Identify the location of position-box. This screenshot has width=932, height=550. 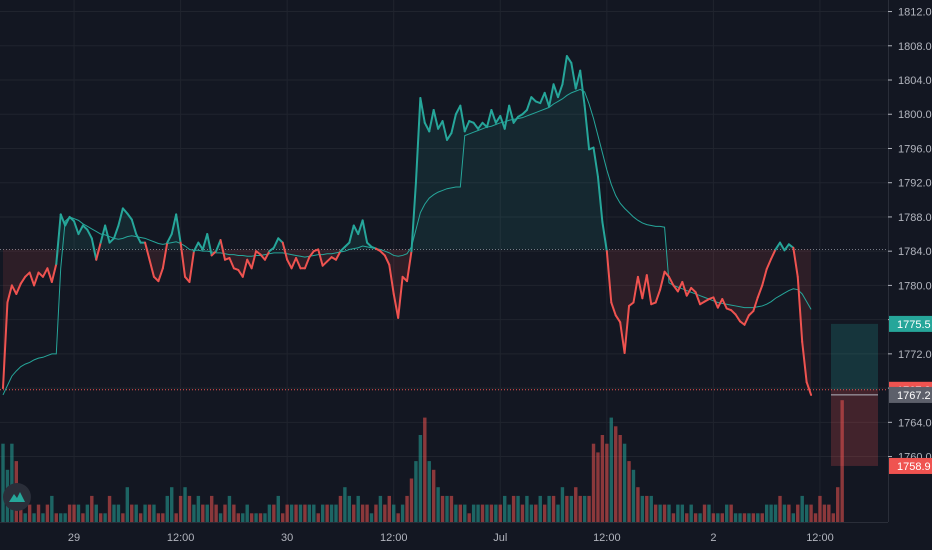
(854, 394).